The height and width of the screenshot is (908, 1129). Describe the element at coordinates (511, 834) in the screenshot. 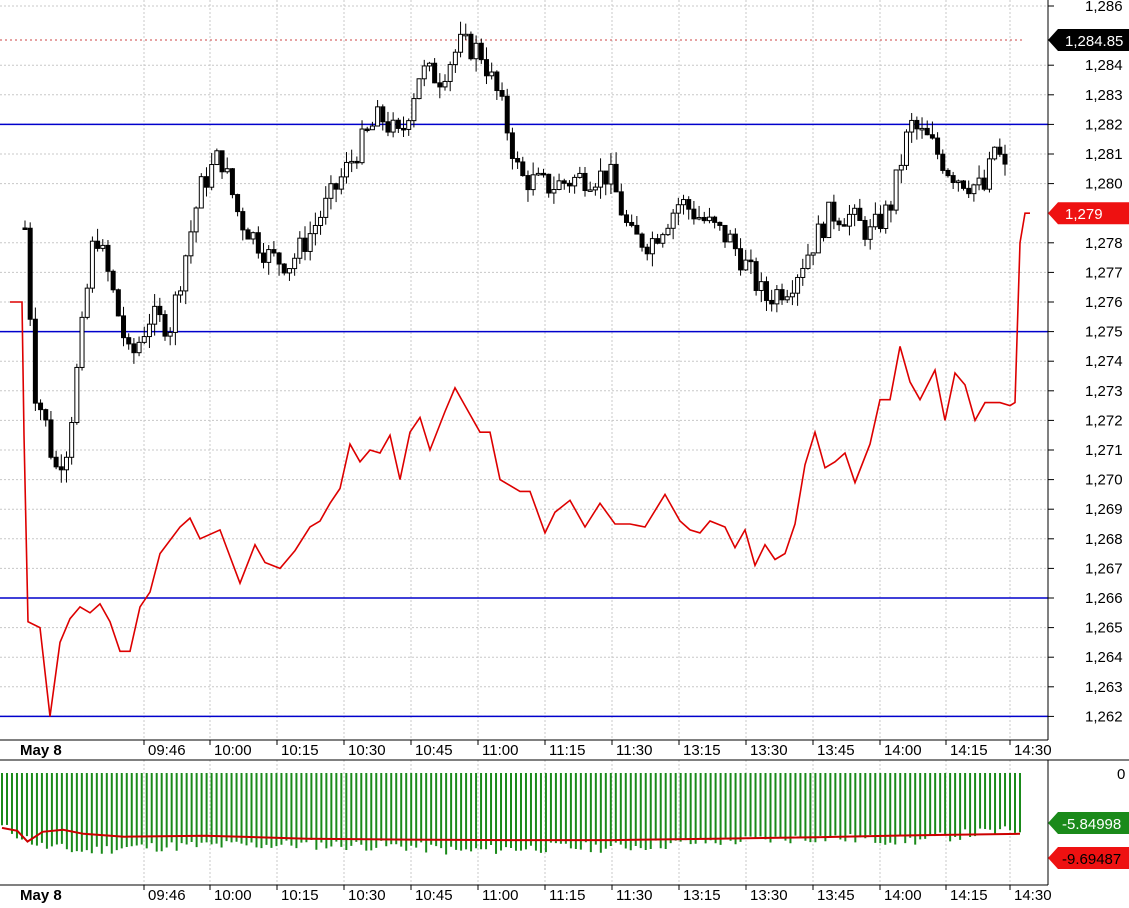

I see `indicator-line` at that location.